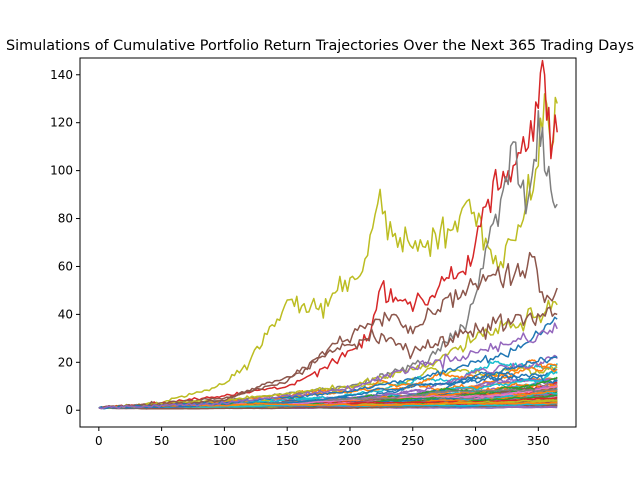 The height and width of the screenshot is (480, 640). I want to click on x-tick-label: 0, so click(99, 441).